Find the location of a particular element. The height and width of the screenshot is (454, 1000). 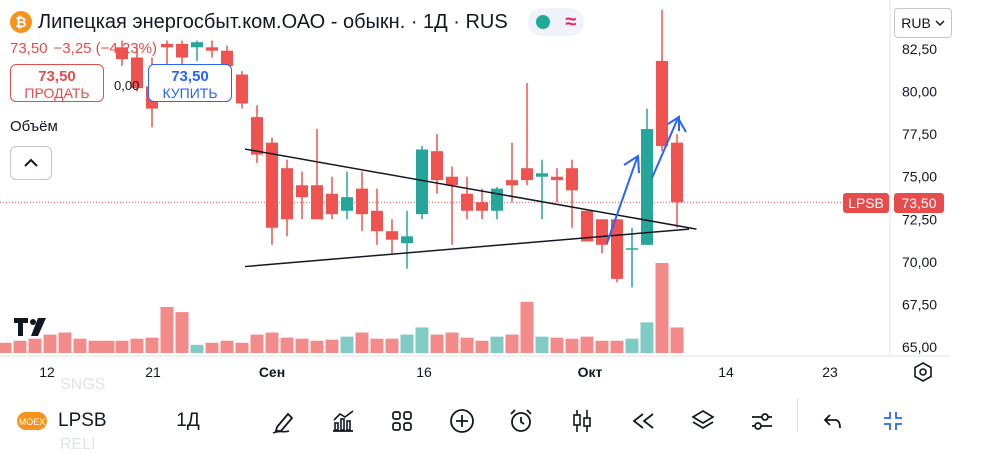

price-change: −3,25 (−4,23%) is located at coordinates (105, 48).